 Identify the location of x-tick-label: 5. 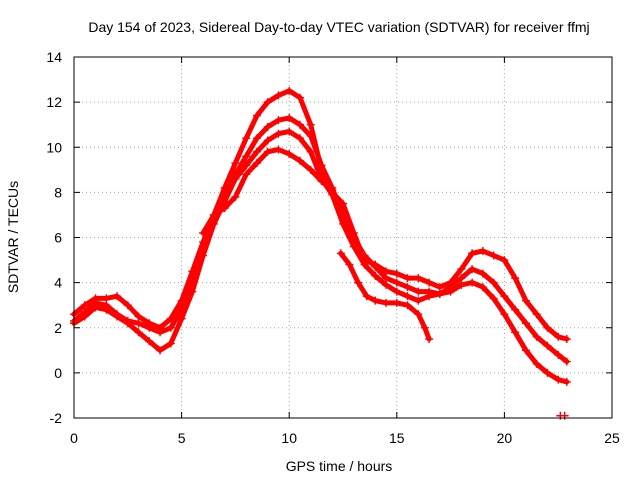
(182, 438).